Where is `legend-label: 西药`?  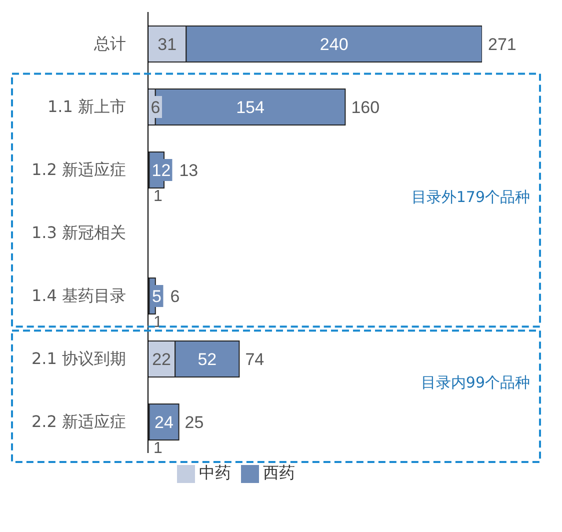 legend-label: 西药 is located at coordinates (279, 472).